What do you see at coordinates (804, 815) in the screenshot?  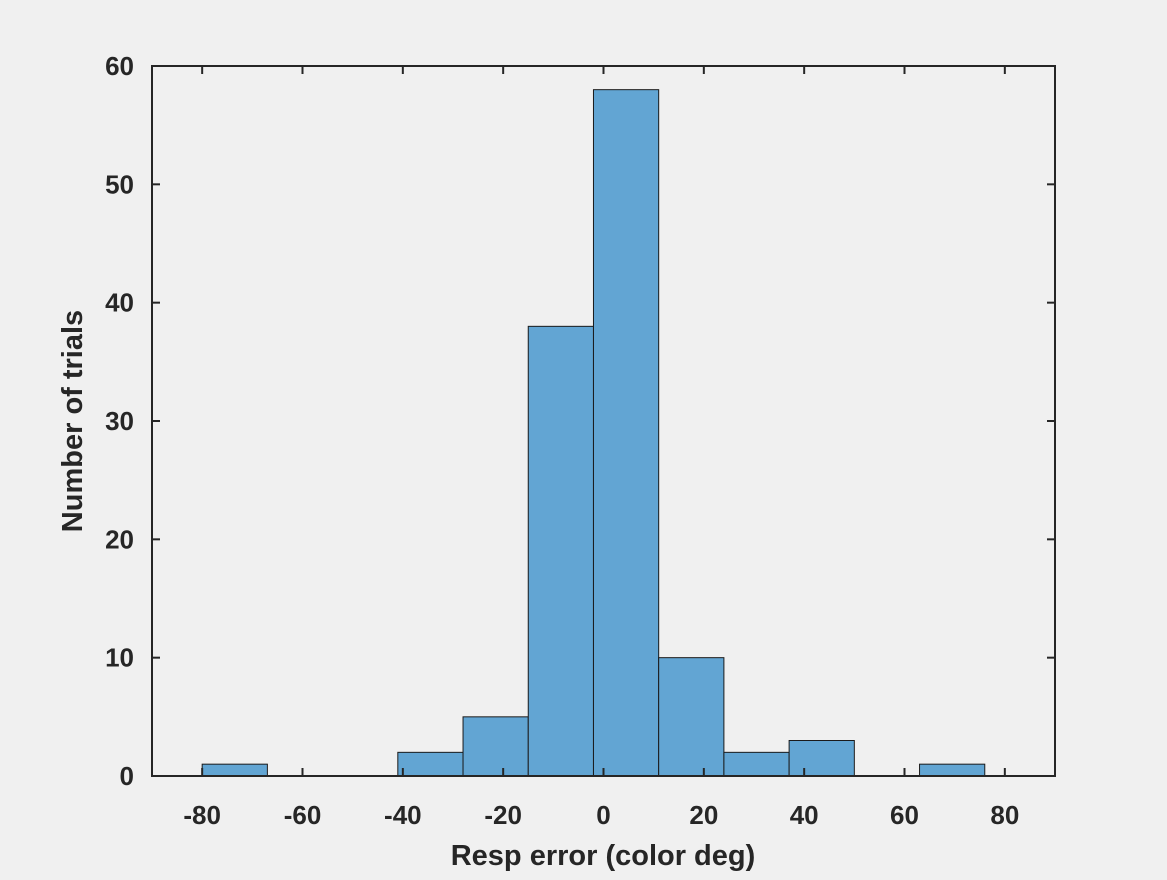 I see `x-tick-label: 40` at bounding box center [804, 815].